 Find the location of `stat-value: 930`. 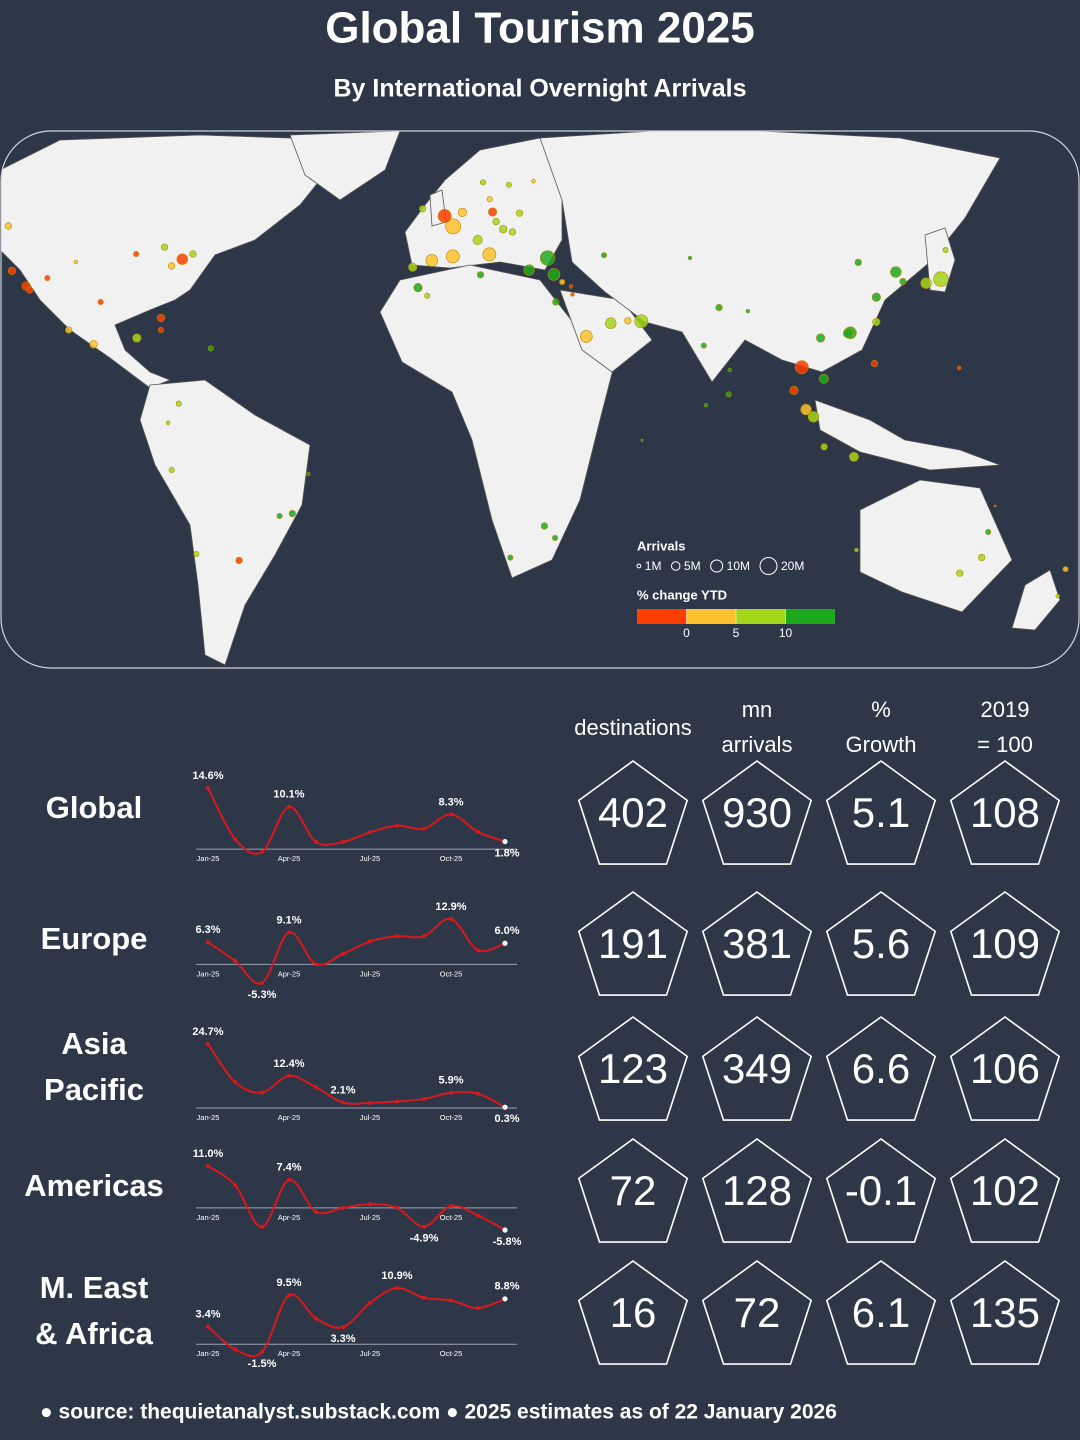

stat-value: 930 is located at coordinates (757, 812).